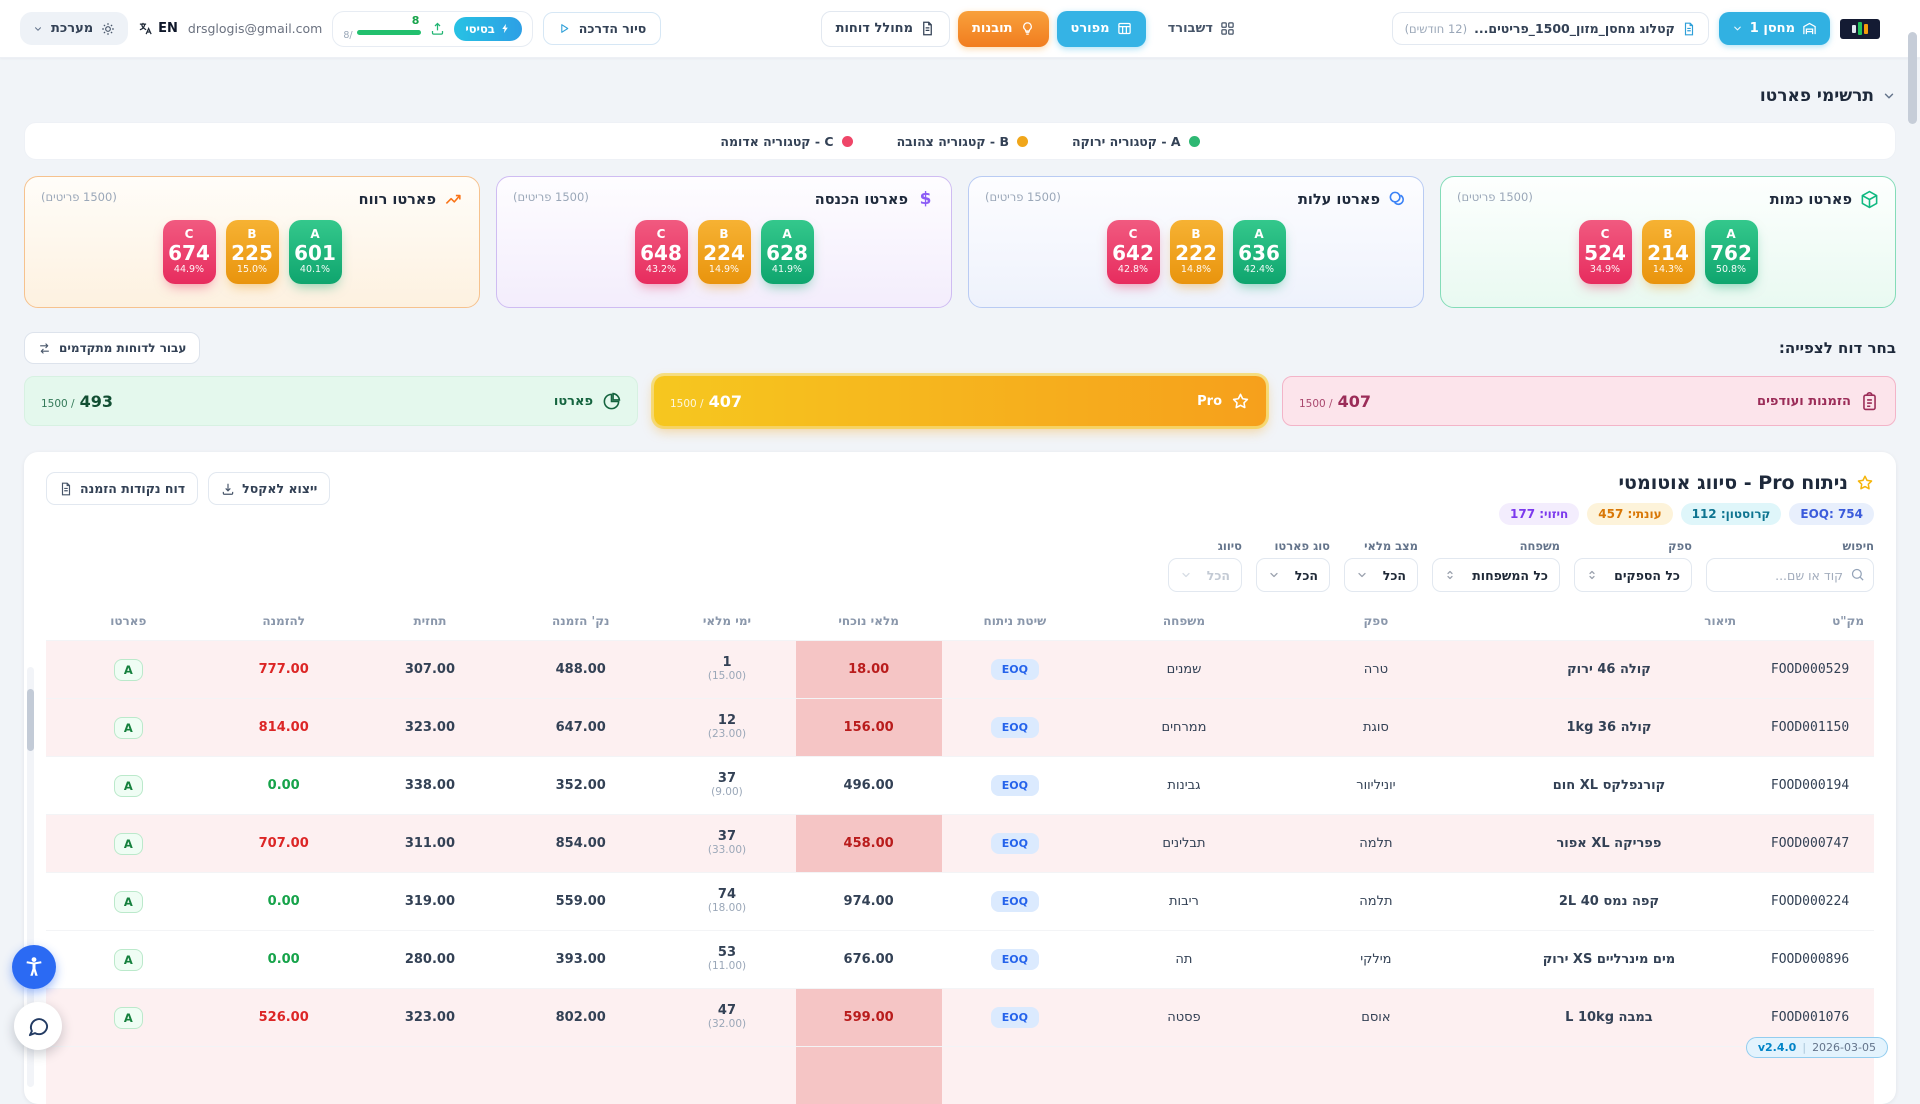 This screenshot has width=1920, height=1104. I want to click on export-excel-button: ייצוא לאקסל, so click(269, 488).